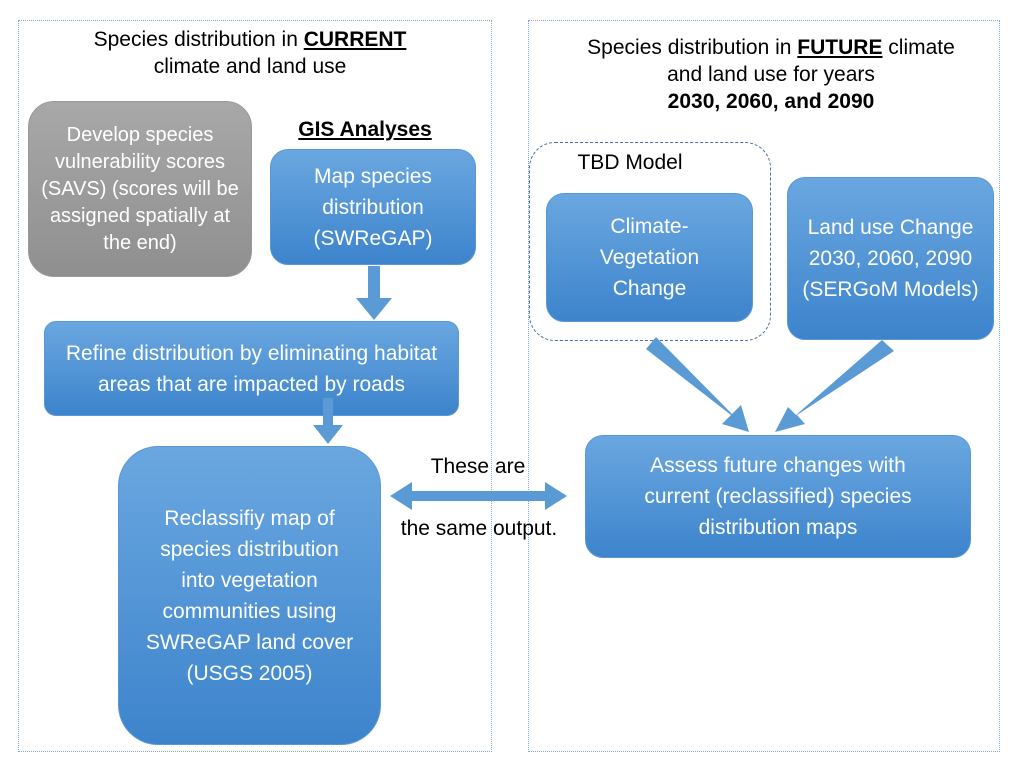 Image resolution: width=1024 pixels, height=768 pixels. Describe the element at coordinates (479, 528) in the screenshot. I see `same-output-text-bottom: the same output.` at that location.